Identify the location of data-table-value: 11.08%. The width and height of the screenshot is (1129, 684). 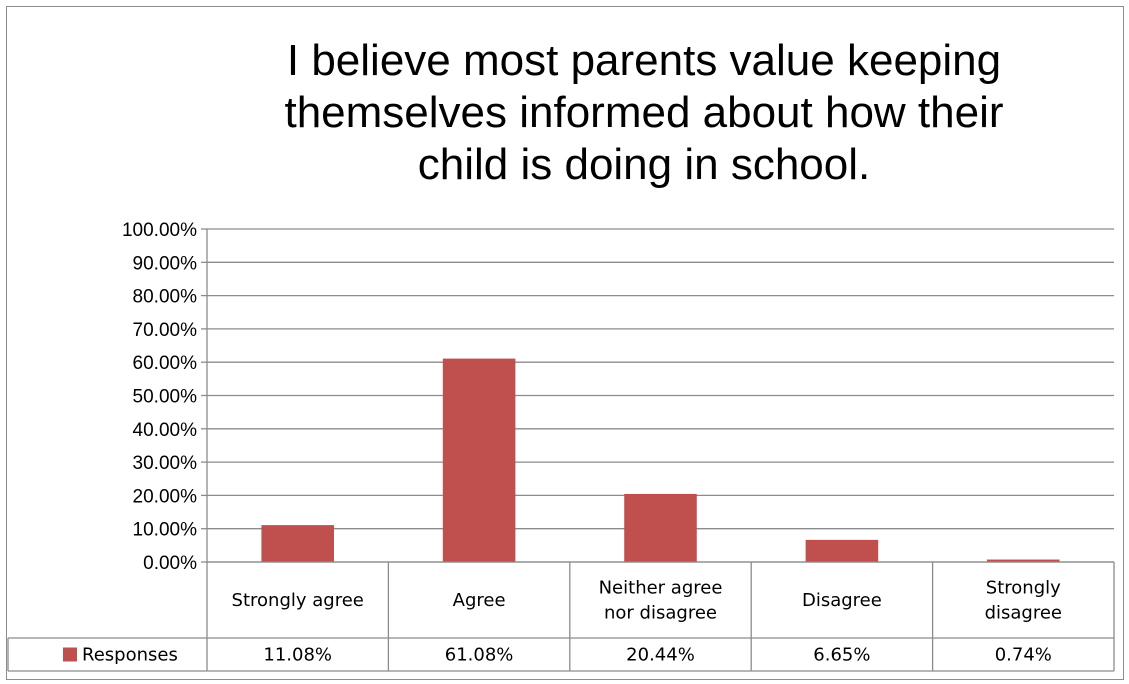
(297, 655).